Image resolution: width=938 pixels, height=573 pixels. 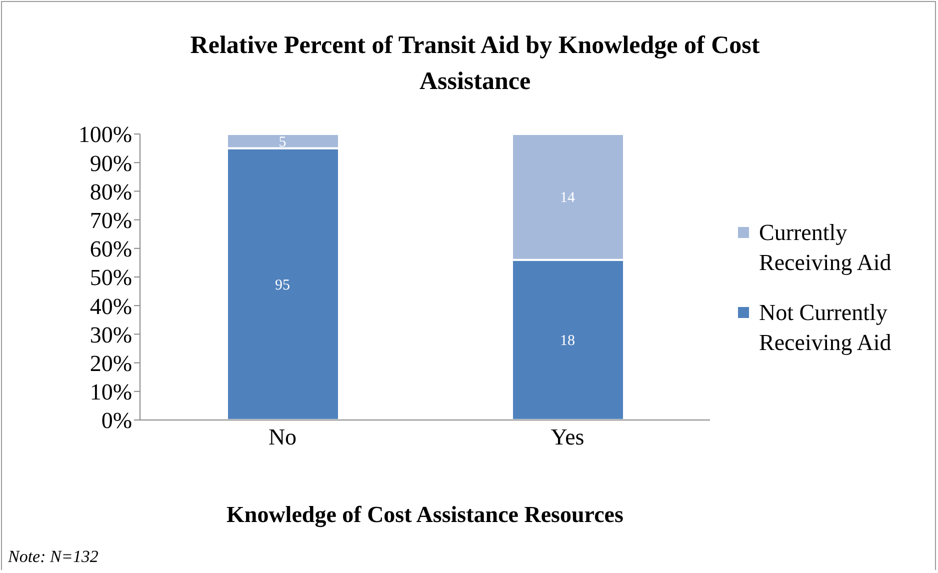 I want to click on text: Note: N=132, so click(x=53, y=557).